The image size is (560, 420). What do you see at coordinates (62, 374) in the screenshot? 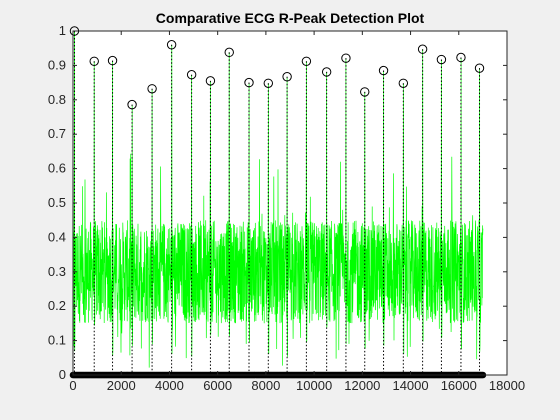
I see `y-tick-label: 0` at bounding box center [62, 374].